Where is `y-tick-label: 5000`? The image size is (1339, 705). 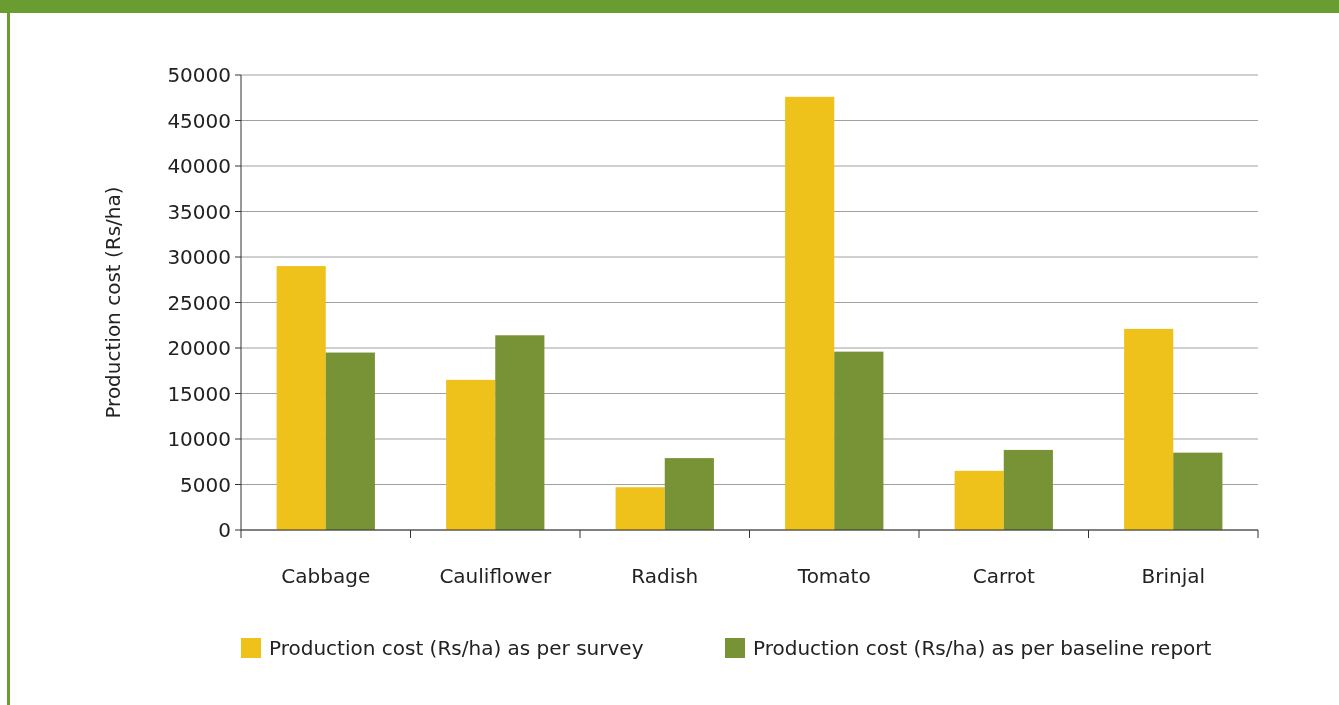 y-tick-label: 5000 is located at coordinates (205, 484).